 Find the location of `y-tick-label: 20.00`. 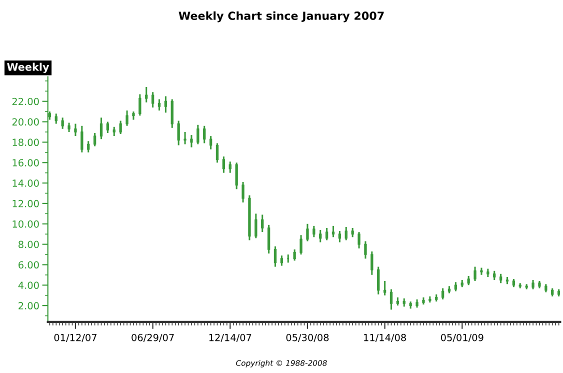

y-tick-label: 20.00 is located at coordinates (25, 122).